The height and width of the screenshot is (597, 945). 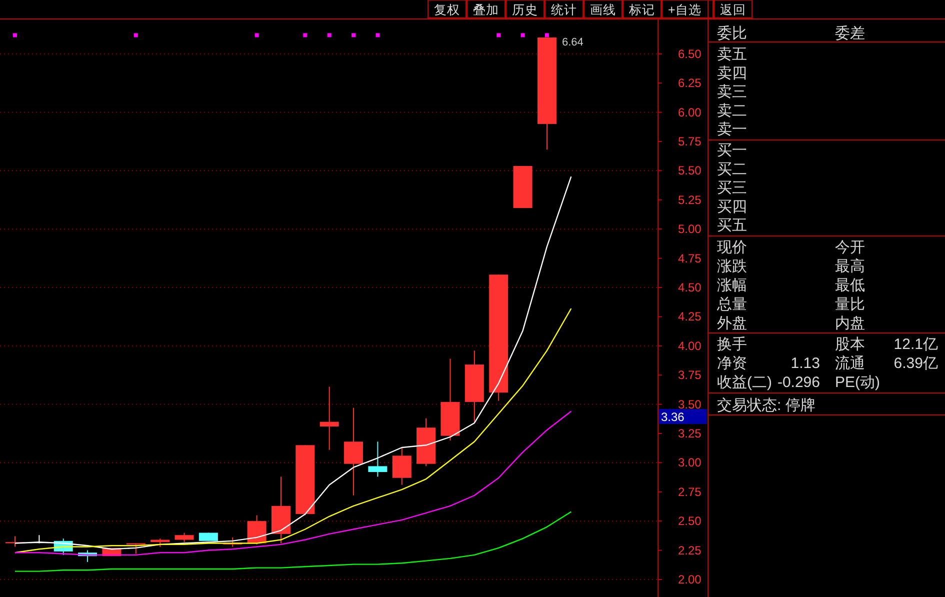 I want to click on text: 历史, so click(x=525, y=10).